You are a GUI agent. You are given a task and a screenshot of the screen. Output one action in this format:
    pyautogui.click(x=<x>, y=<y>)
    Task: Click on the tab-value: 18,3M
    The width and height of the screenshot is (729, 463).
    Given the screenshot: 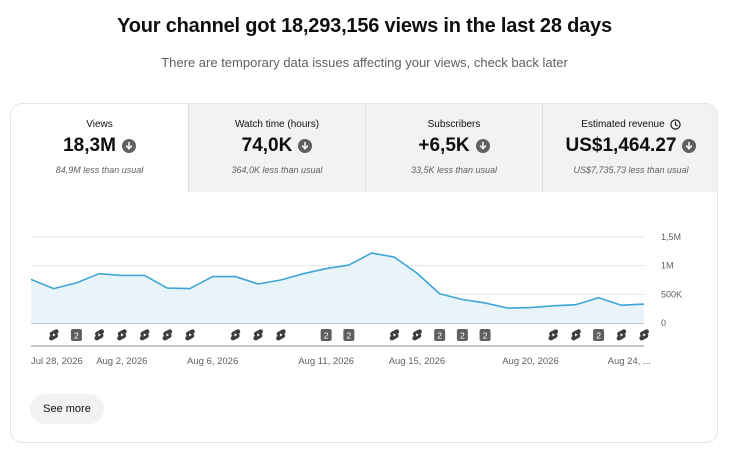 What is the action you would take?
    pyautogui.click(x=89, y=145)
    